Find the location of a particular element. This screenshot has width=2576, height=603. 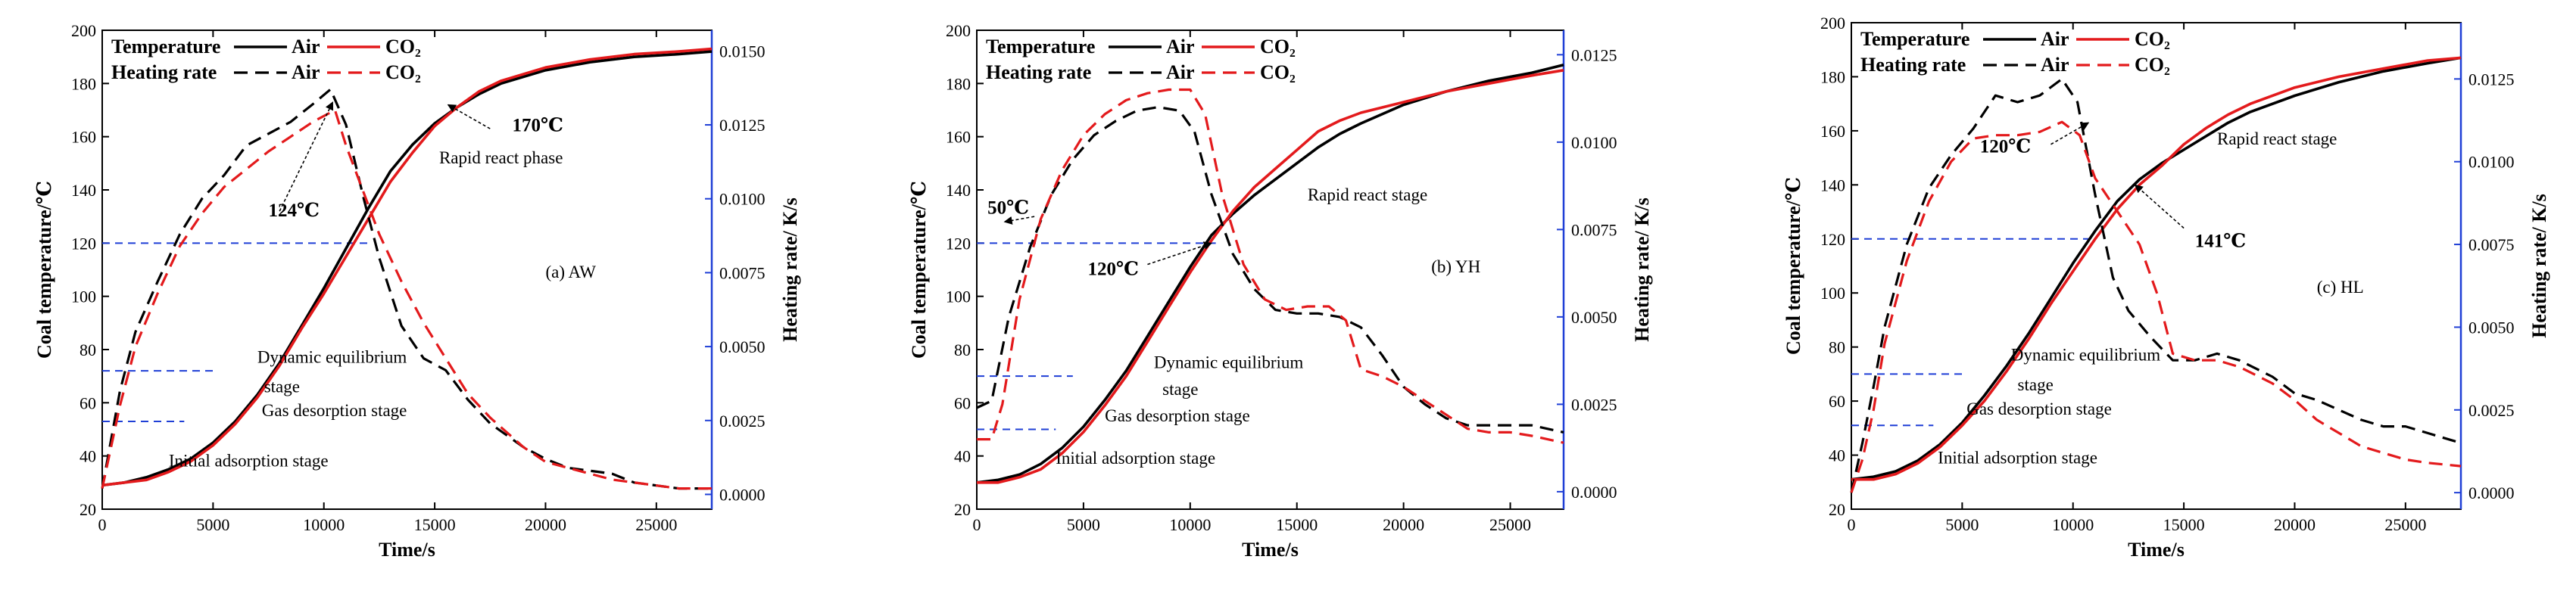

y2-tick-label: 0.0125 is located at coordinates (1594, 55).